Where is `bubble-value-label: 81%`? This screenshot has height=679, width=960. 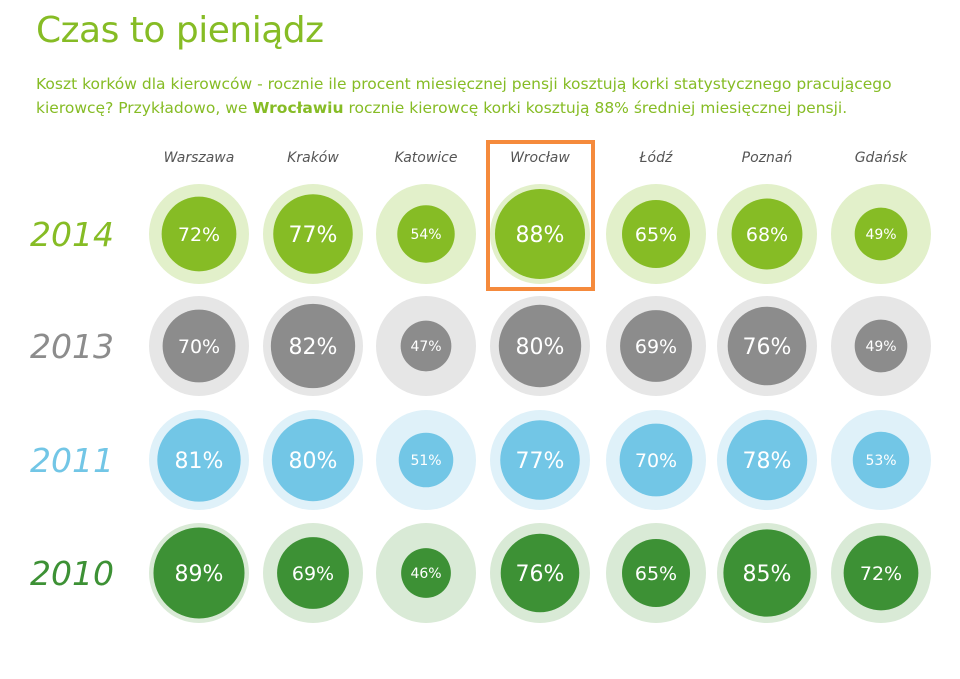
bubble-value-label: 81% is located at coordinates (199, 461).